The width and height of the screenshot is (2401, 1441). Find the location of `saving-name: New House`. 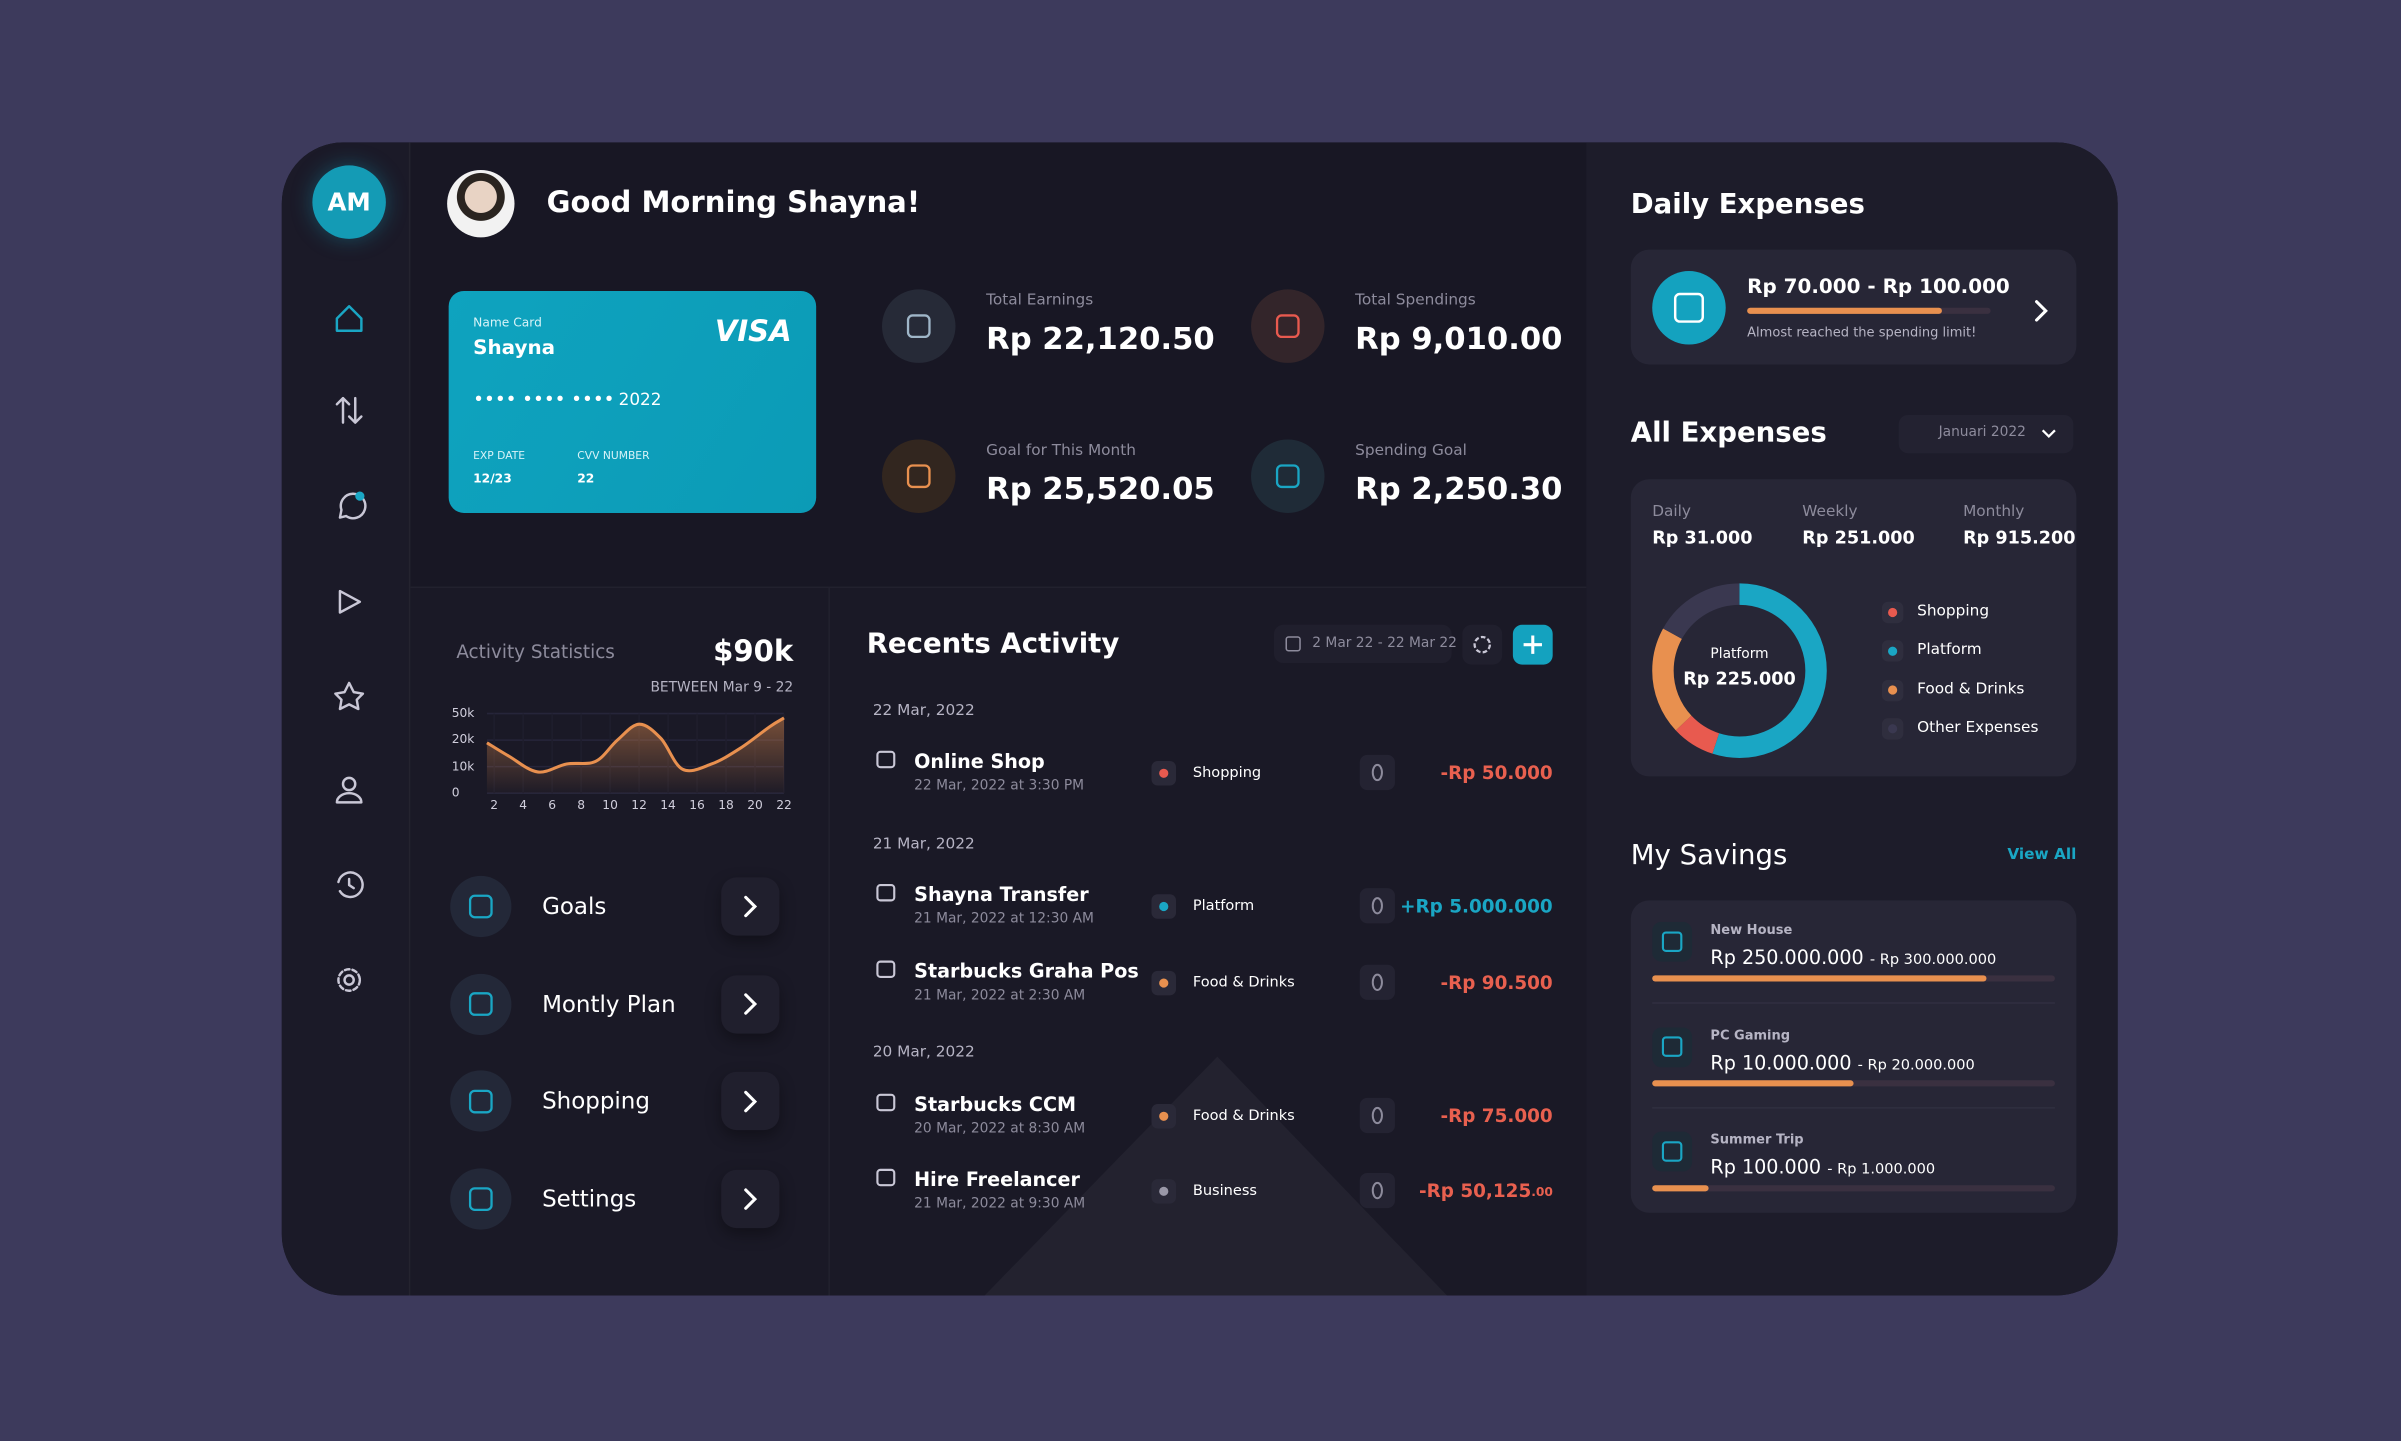

saving-name: New House is located at coordinates (1751, 931).